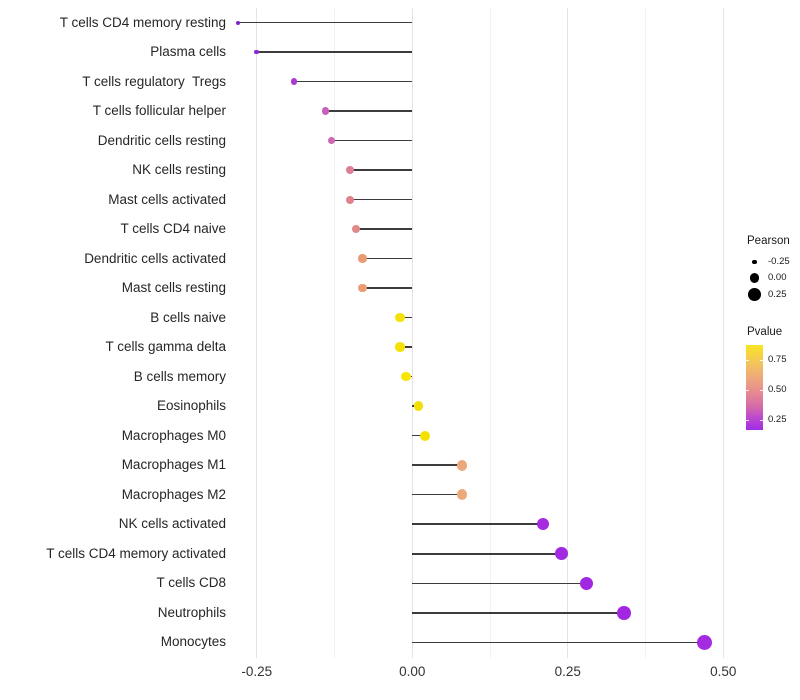  What do you see at coordinates (155, 258) in the screenshot?
I see `category-label: Dendritic cells activated` at bounding box center [155, 258].